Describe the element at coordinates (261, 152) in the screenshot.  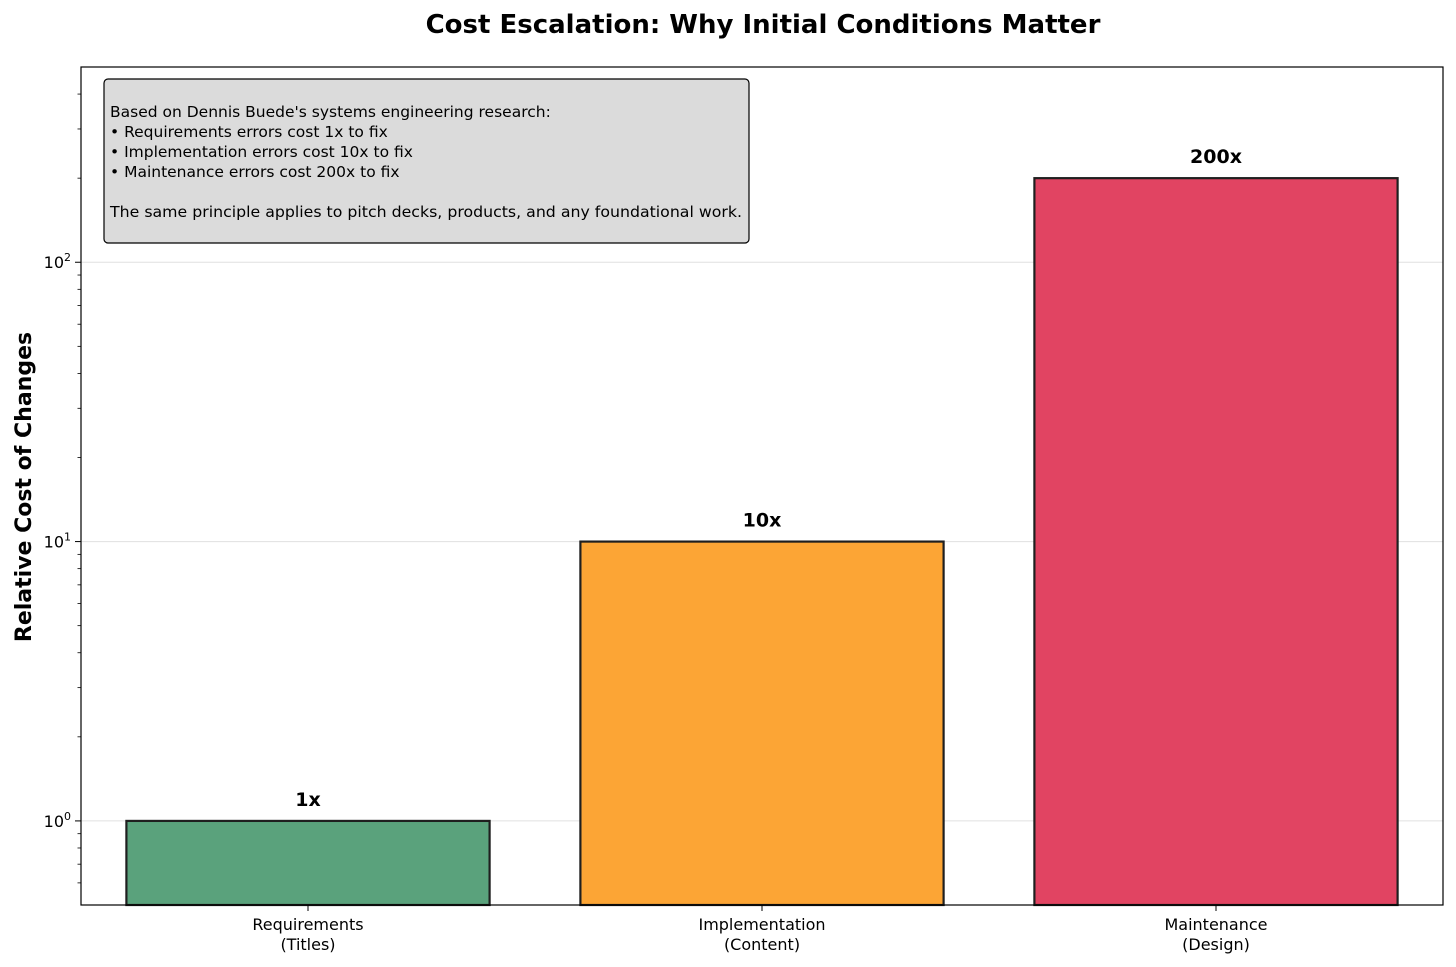
I see `annotation-line: • Implementation errors cost 10x to fix` at that location.